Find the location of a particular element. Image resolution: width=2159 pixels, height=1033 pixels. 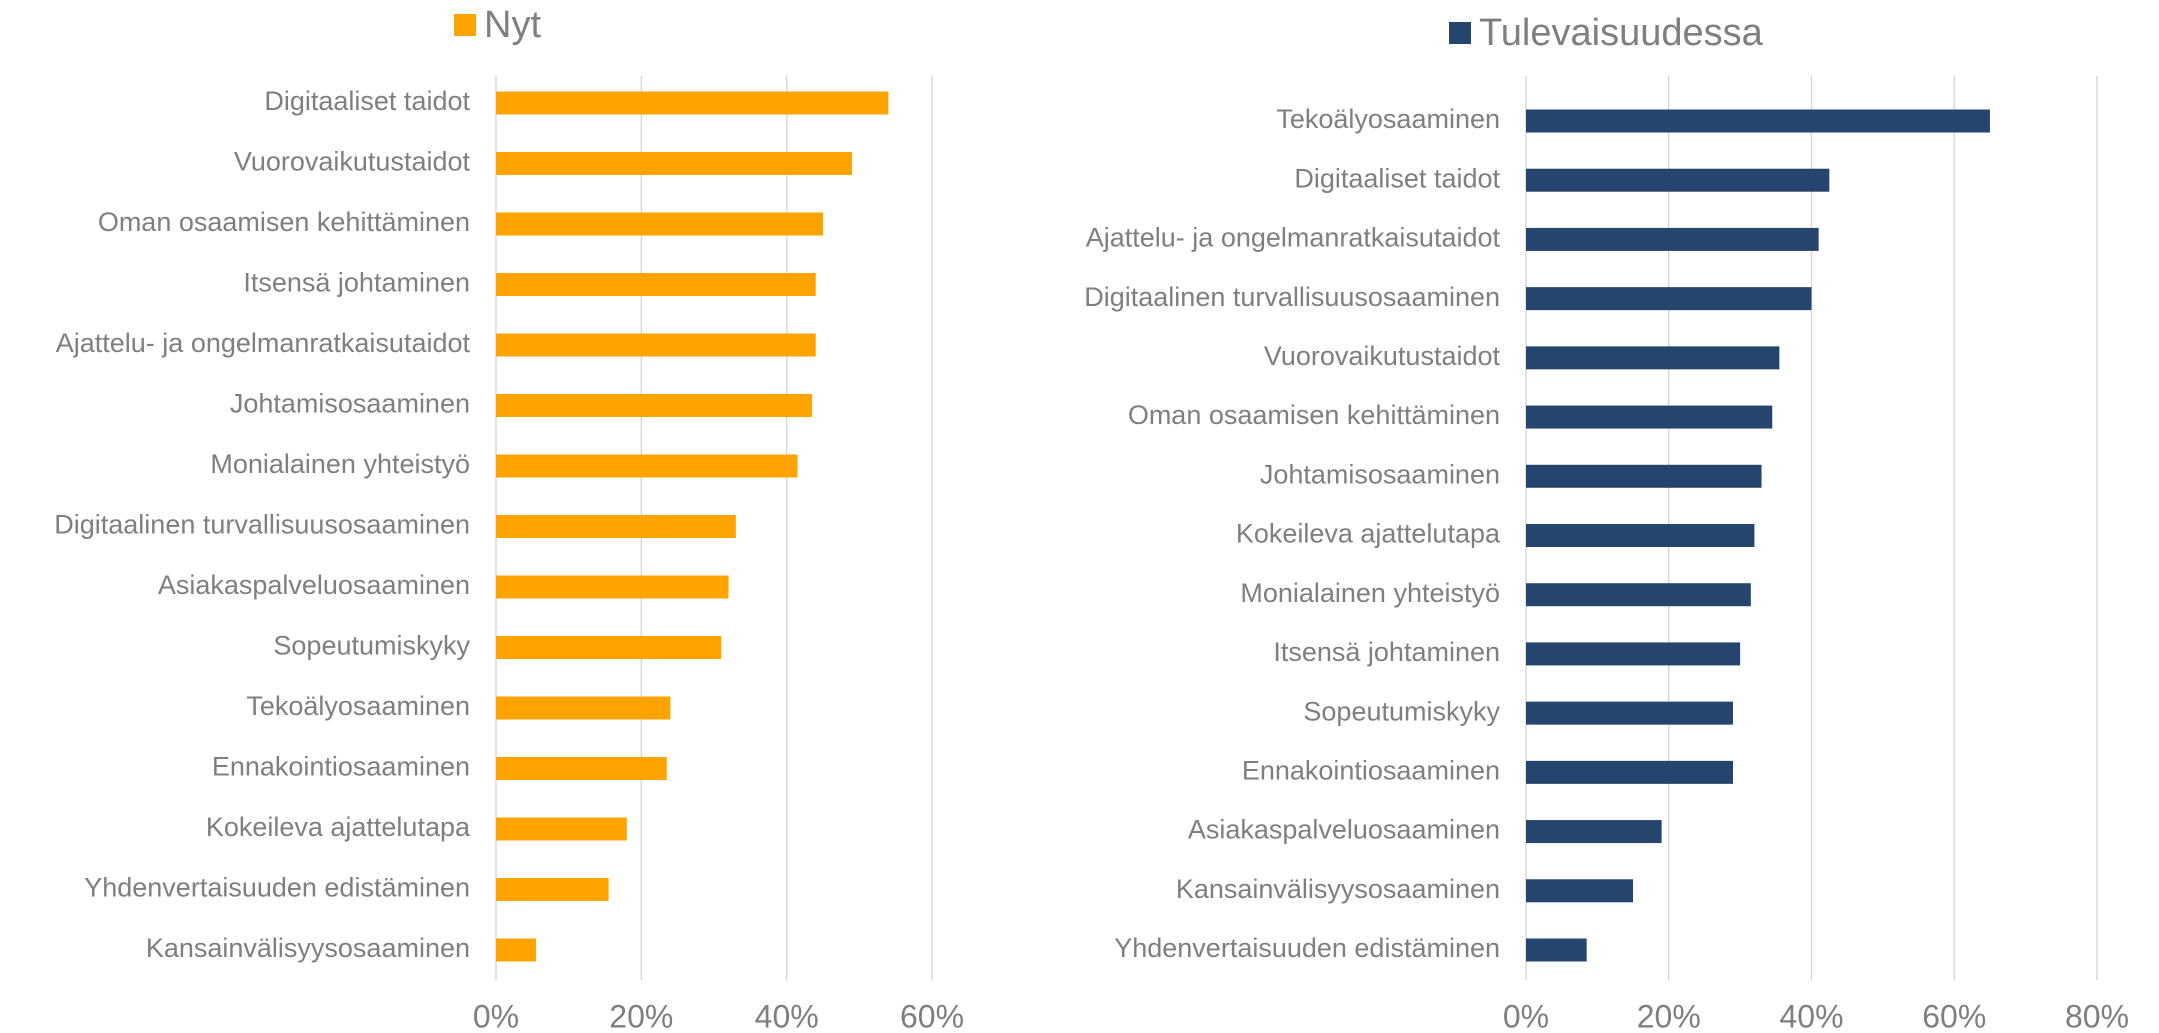

x-tick-label: 80% is located at coordinates (2097, 1015).